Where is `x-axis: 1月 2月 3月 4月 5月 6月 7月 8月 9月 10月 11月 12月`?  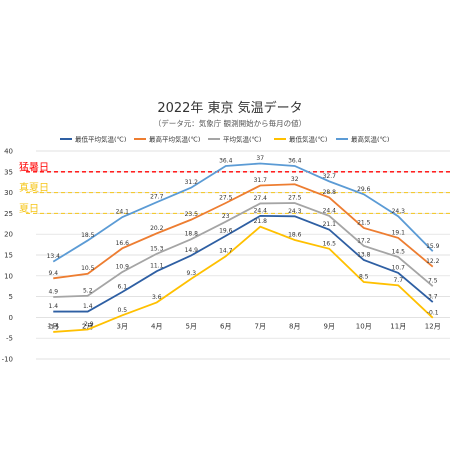
x-axis: 1月 2月 3月 4月 5月 6月 7月 8月 9月 10月 11月 12月 is located at coordinates (244, 326).